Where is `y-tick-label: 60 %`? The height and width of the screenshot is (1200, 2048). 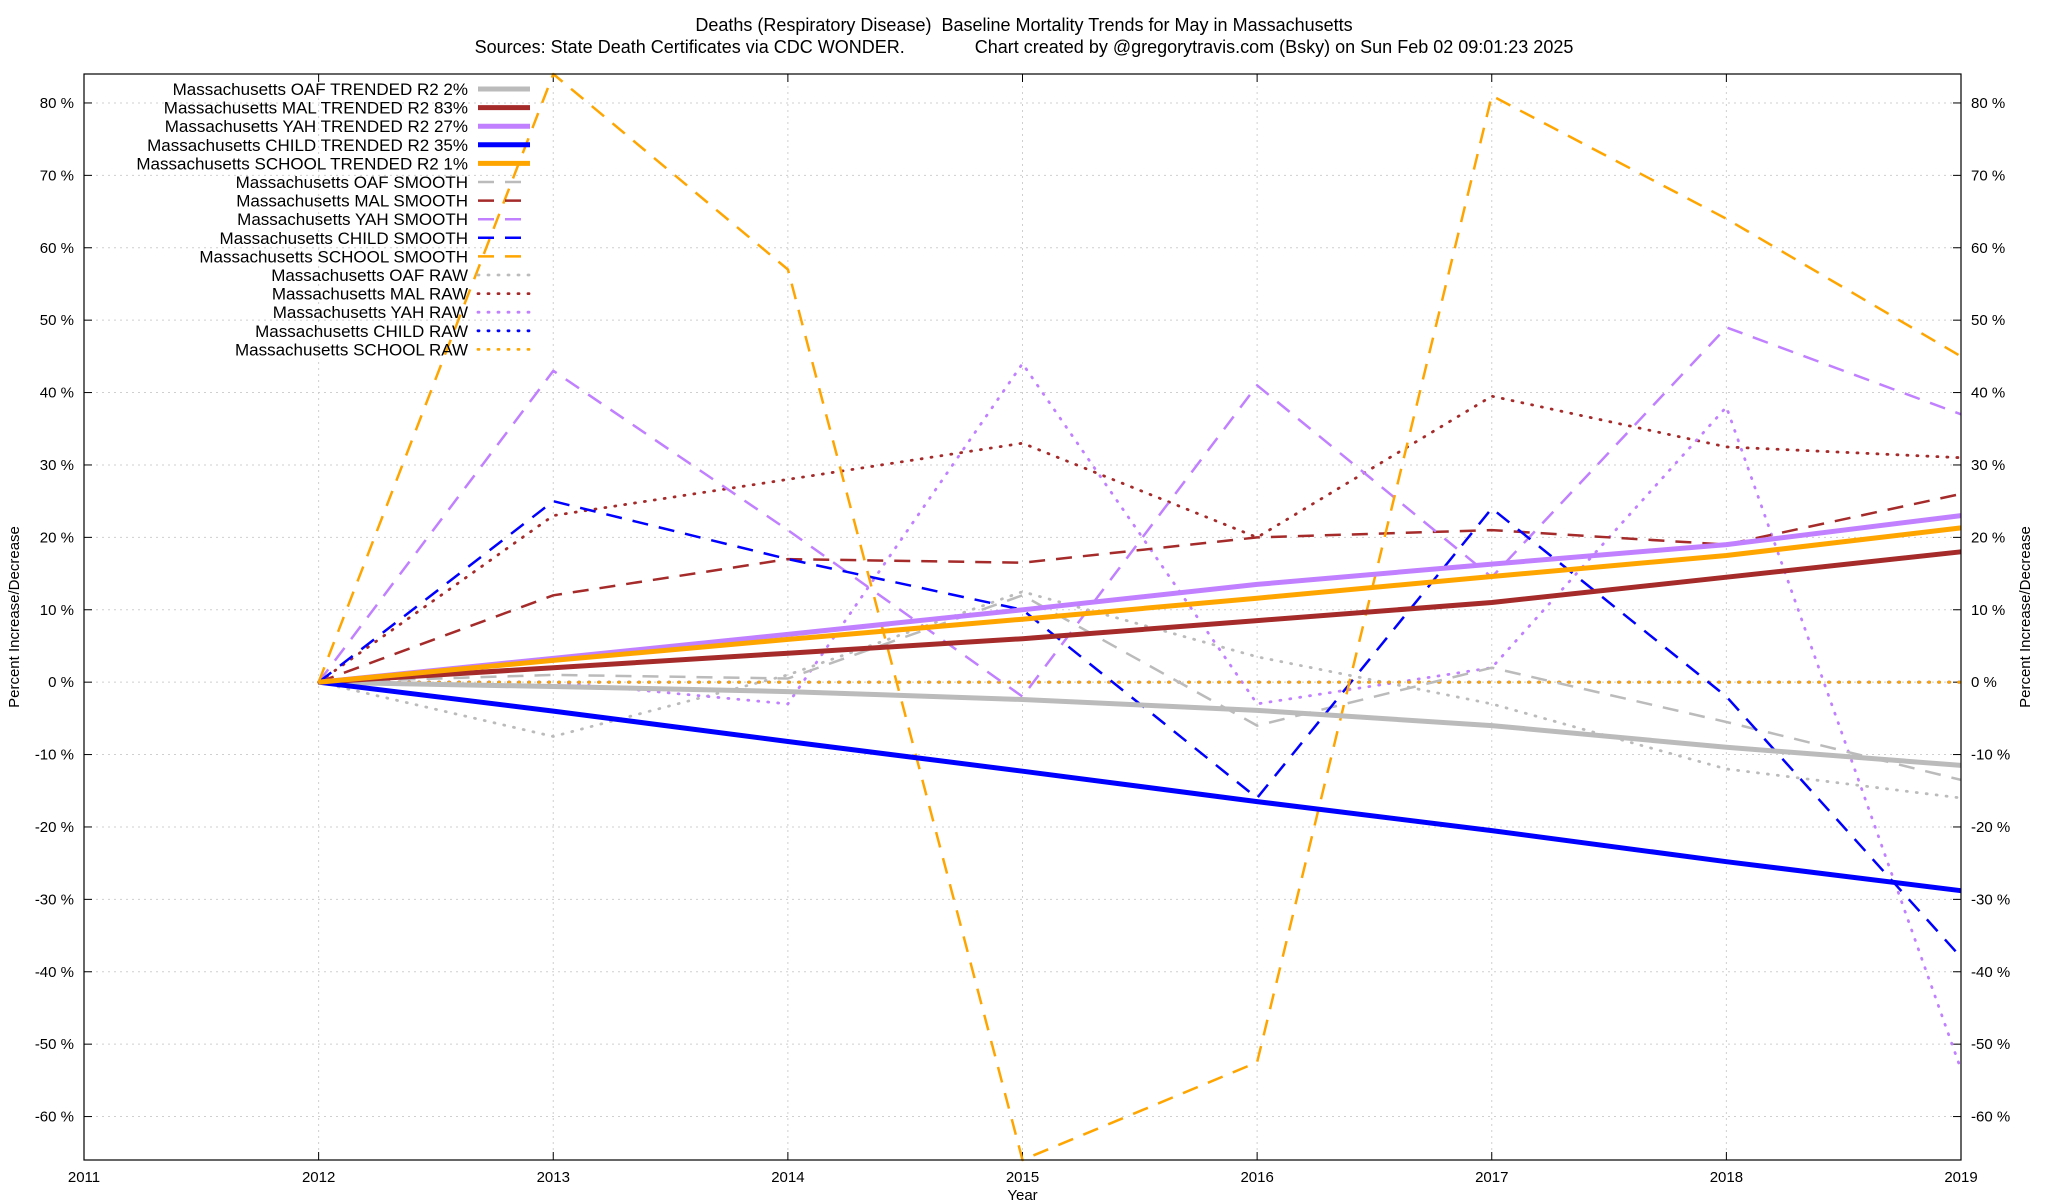
y-tick-label: 60 % is located at coordinates (57, 248).